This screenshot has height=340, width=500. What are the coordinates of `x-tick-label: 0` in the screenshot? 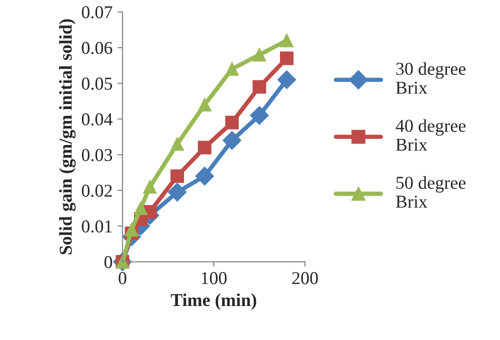 It's located at (122, 278).